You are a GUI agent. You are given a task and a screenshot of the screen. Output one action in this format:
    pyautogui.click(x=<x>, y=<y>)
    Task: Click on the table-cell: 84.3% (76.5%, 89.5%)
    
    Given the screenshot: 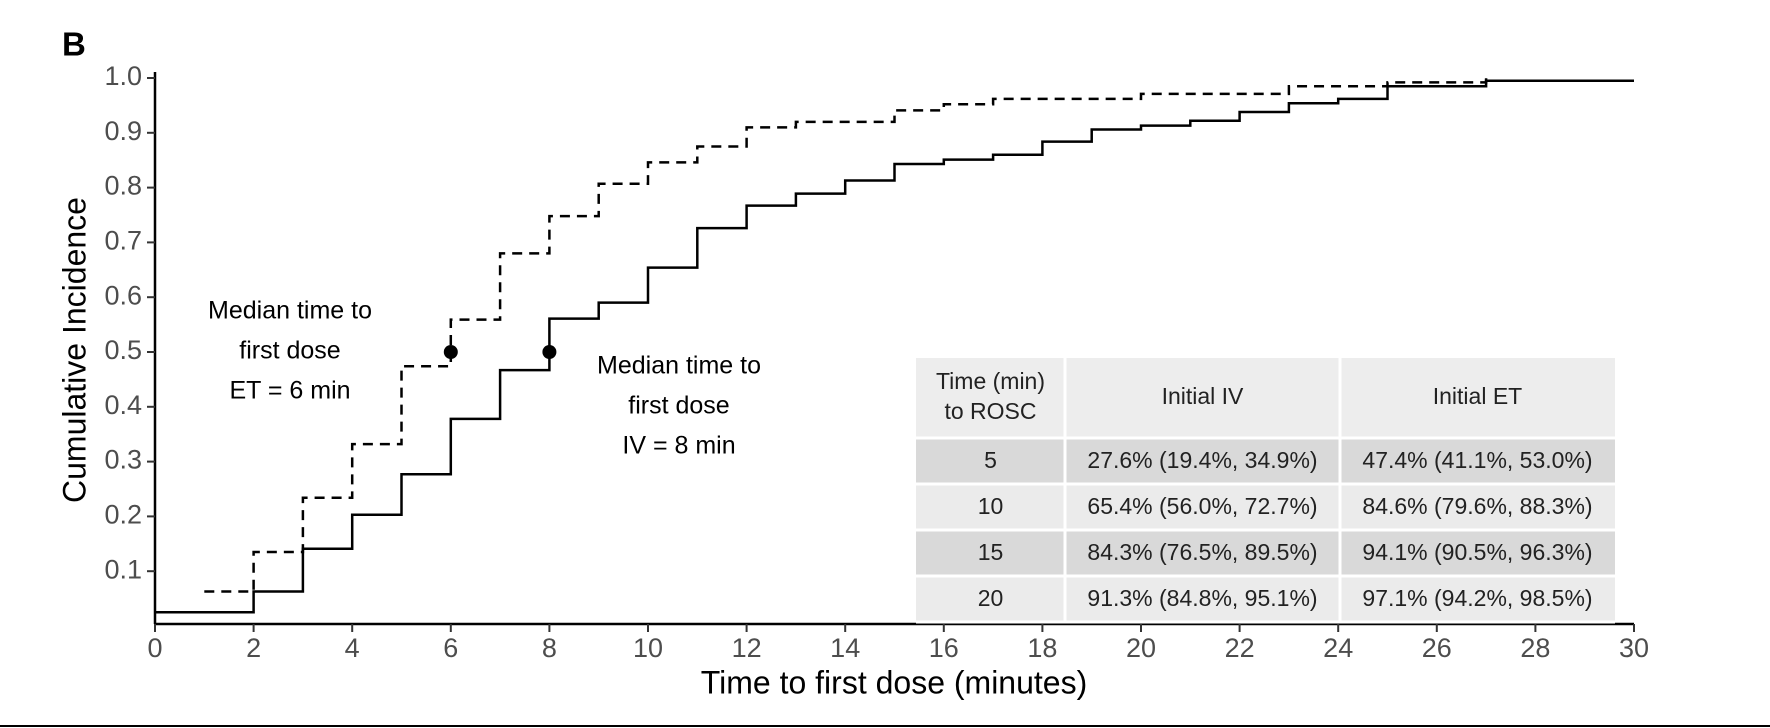 What is the action you would take?
    pyautogui.click(x=1202, y=552)
    